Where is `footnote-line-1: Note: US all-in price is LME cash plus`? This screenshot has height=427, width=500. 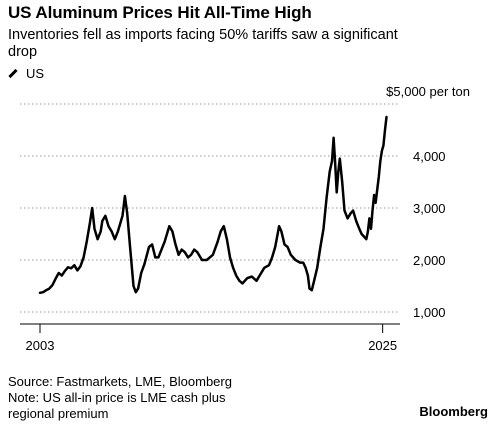 footnote-line-1: Note: US all-in price is LME cash plus is located at coordinates (117, 397).